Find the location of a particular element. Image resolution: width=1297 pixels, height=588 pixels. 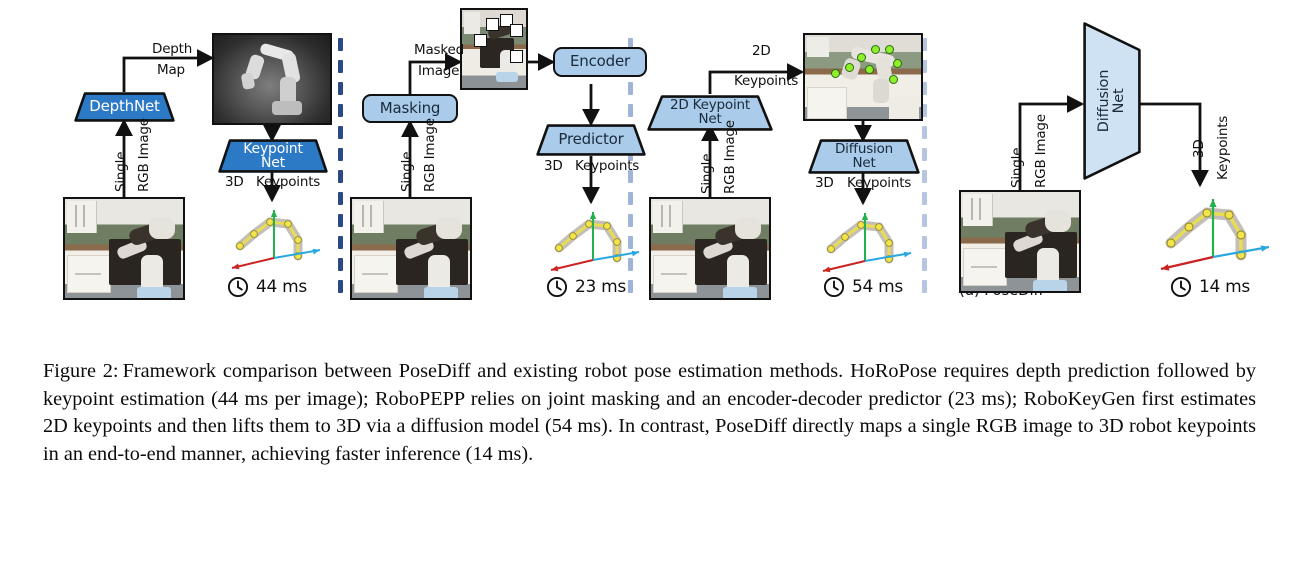

panel-b-timing: 23 ms is located at coordinates (586, 287).